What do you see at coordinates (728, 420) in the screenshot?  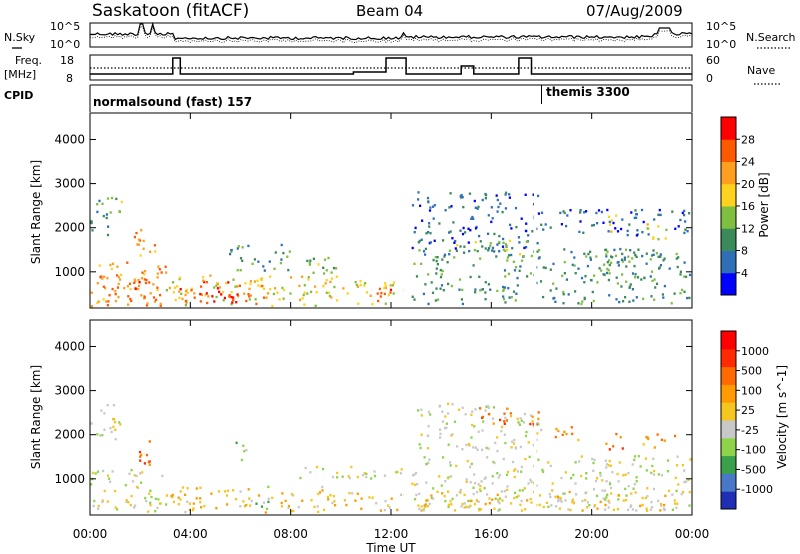 I see `colorbar-frame` at bounding box center [728, 420].